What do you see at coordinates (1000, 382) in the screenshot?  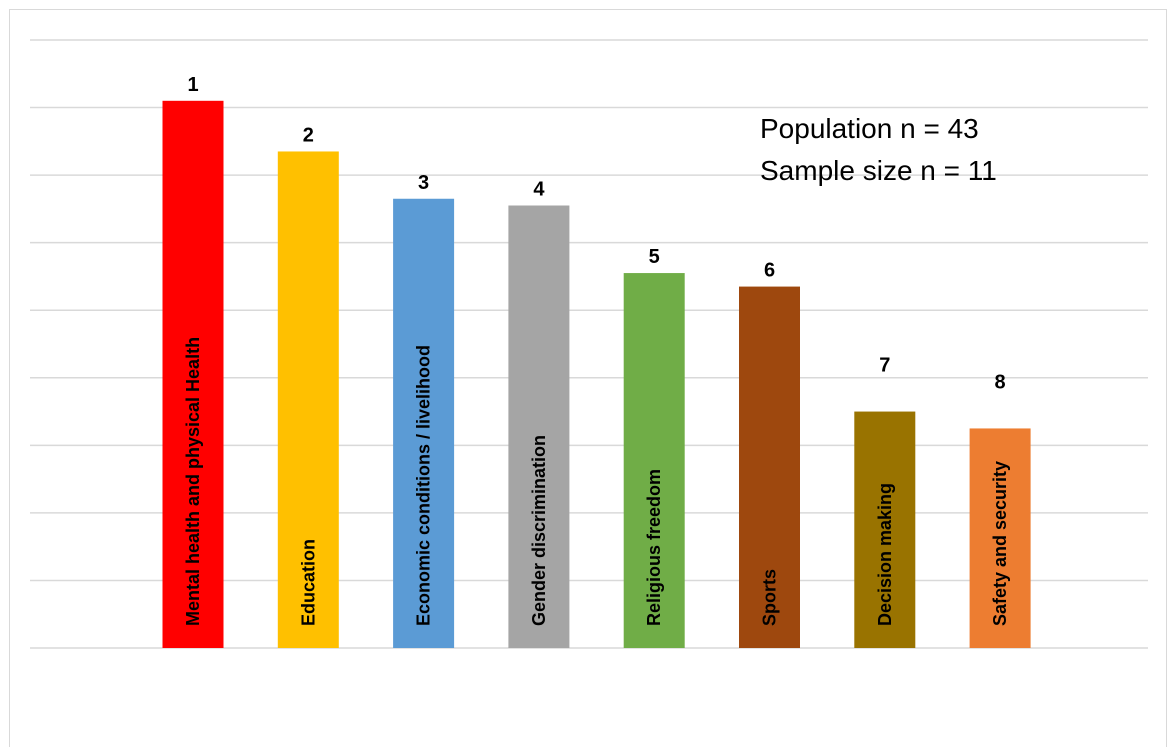 I see `rank-label: 8` at bounding box center [1000, 382].